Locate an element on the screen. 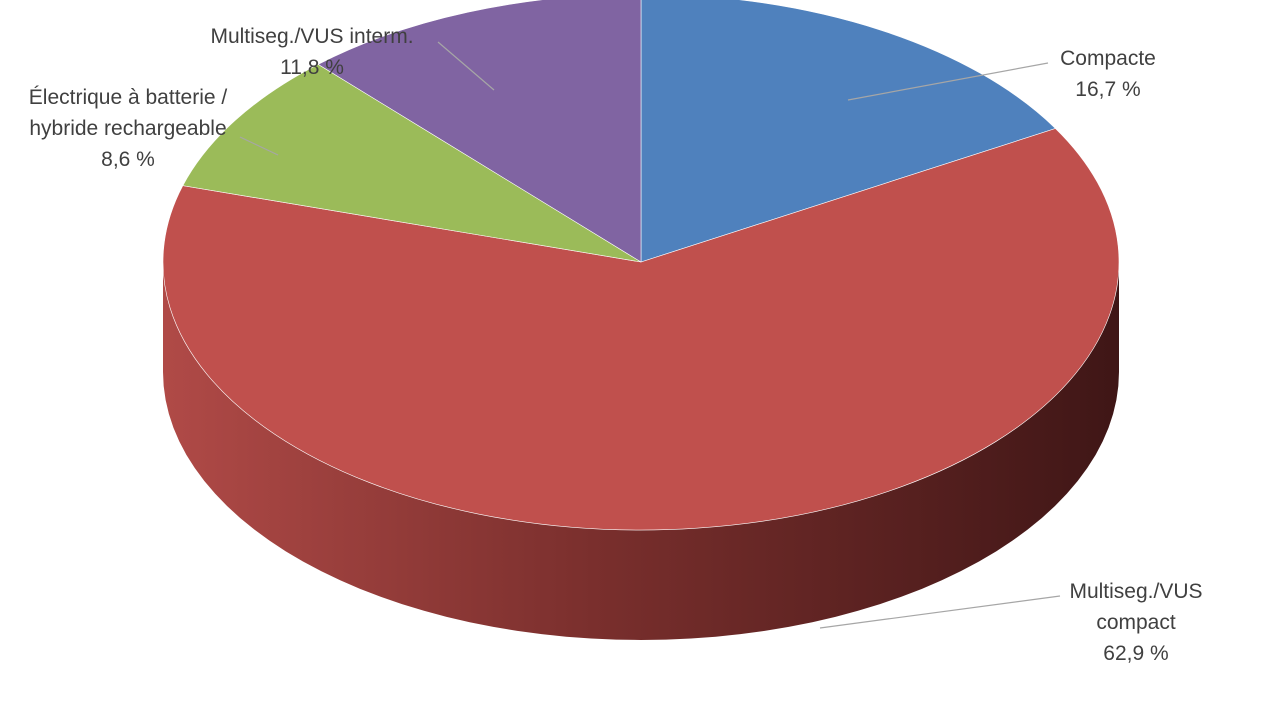 Image resolution: width=1280 pixels, height=722 pixels. data-label-value: 11,8 % is located at coordinates (312, 67).